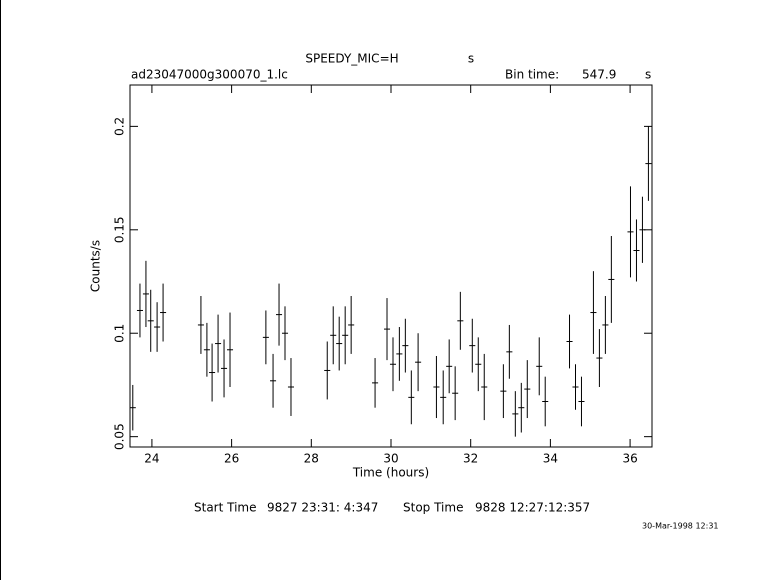  I want to click on x-tick-label: 32, so click(470, 459).